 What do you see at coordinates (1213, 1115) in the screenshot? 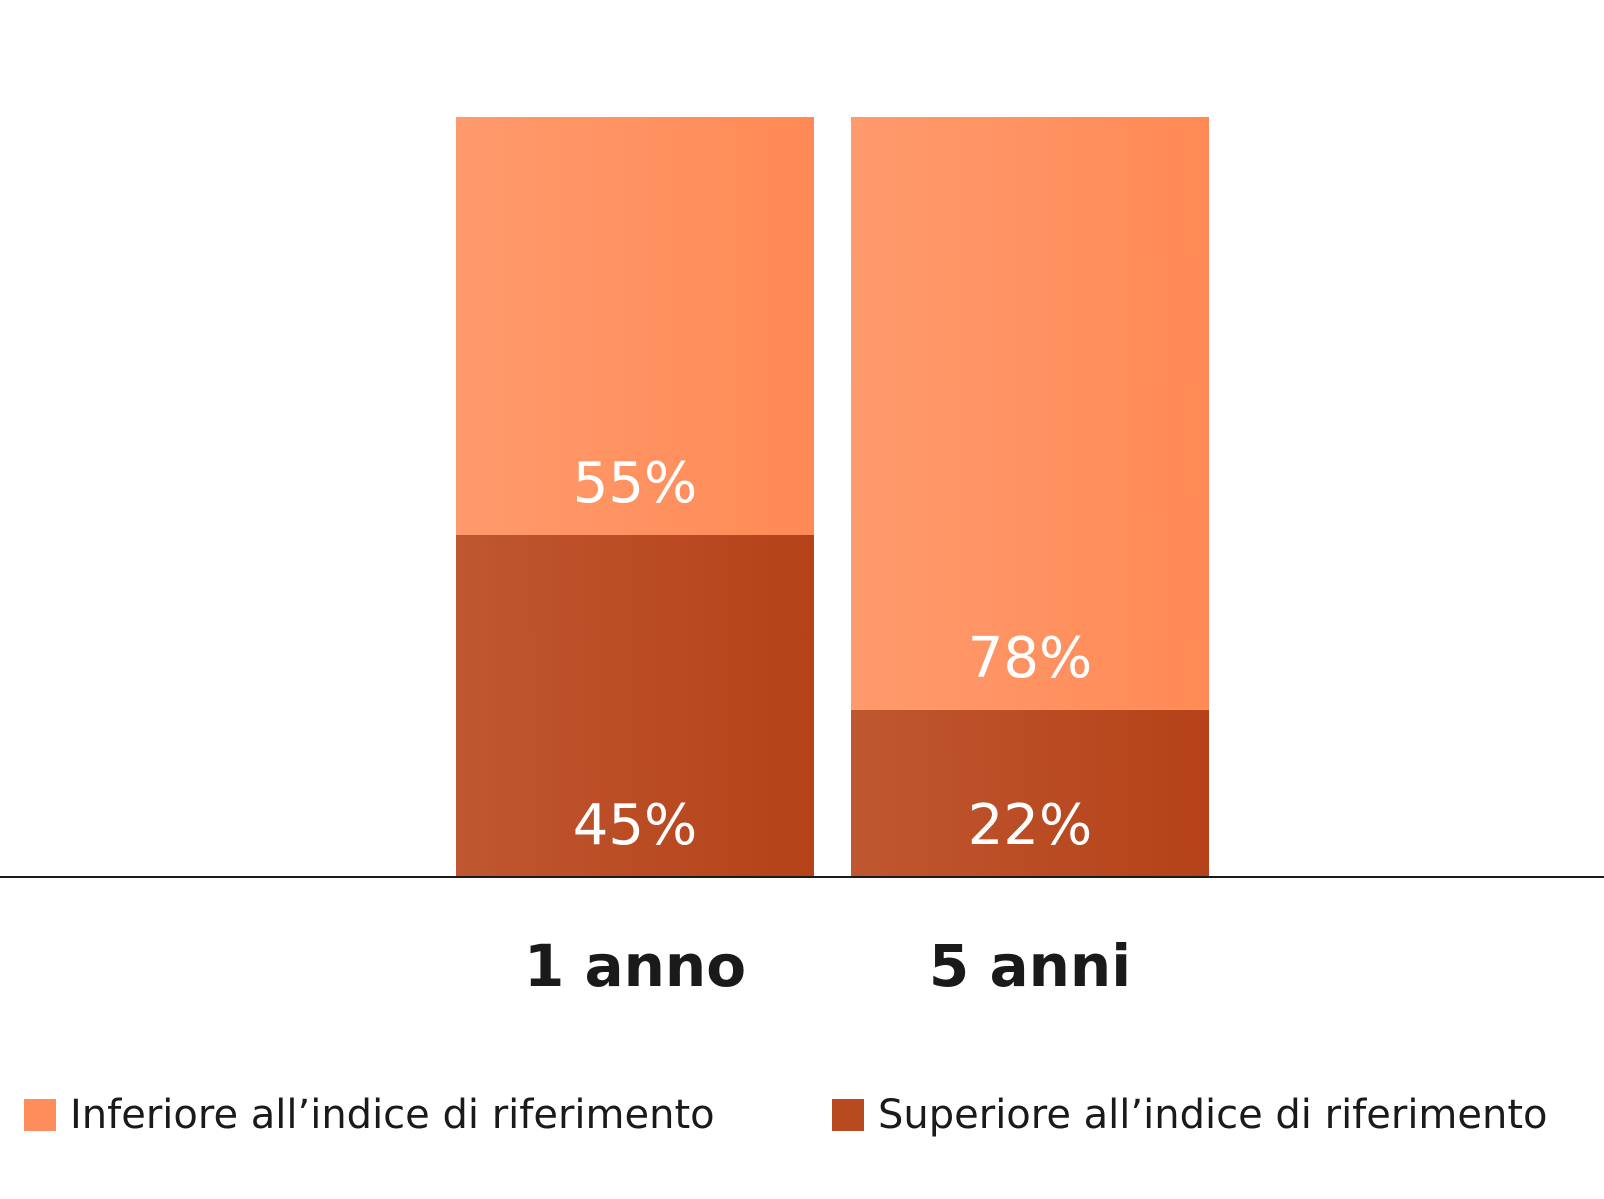
I see `legend-label-superiore: Superiore all’indice di riferimento` at bounding box center [1213, 1115].